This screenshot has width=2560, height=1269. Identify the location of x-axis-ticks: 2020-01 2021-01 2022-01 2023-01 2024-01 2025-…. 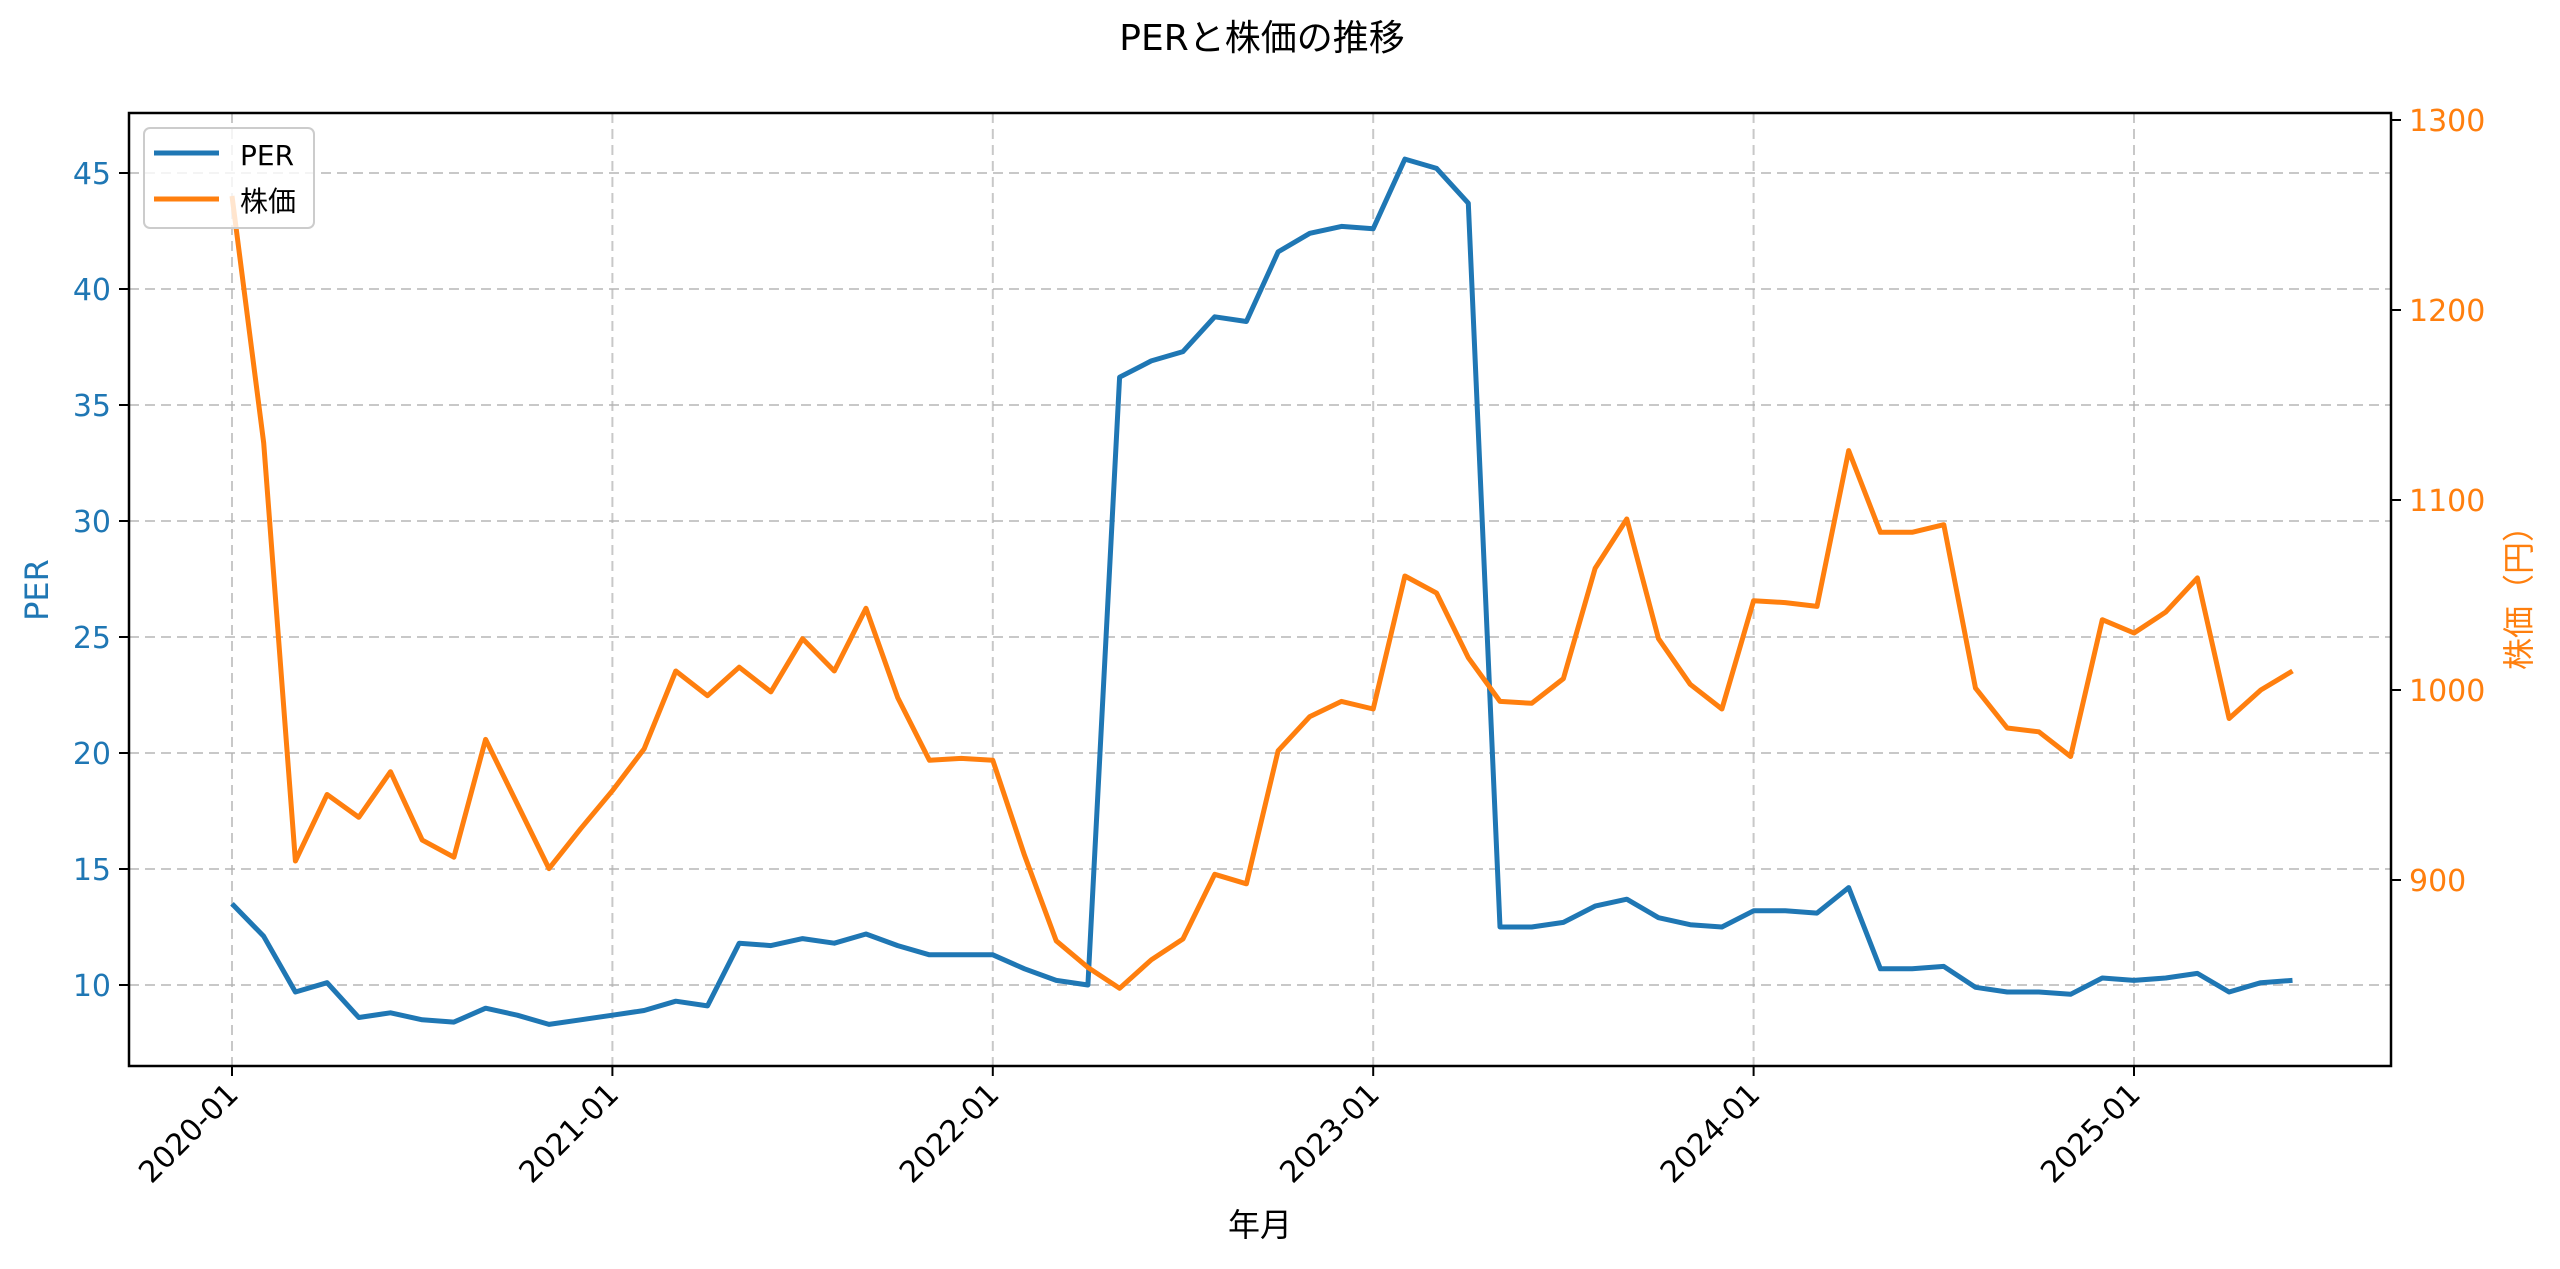
(1140, 1128).